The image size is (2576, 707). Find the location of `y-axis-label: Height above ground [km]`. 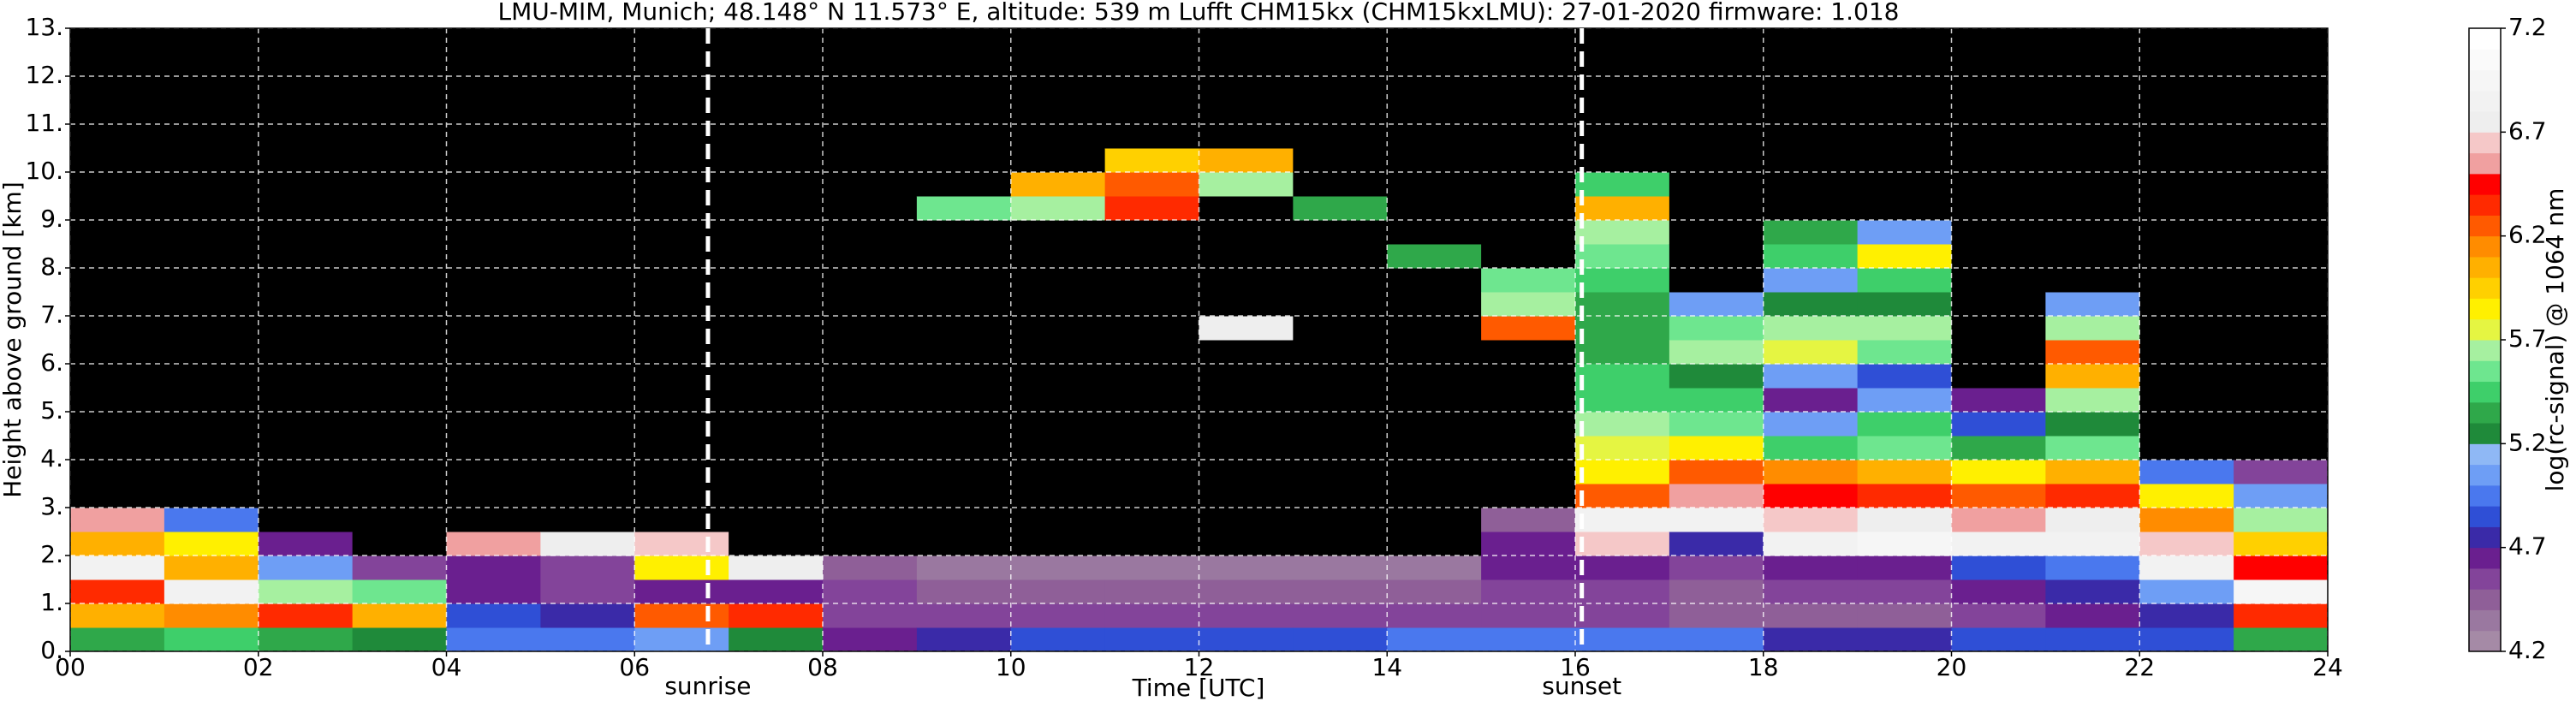

y-axis-label: Height above ground [km] is located at coordinates (14, 339).